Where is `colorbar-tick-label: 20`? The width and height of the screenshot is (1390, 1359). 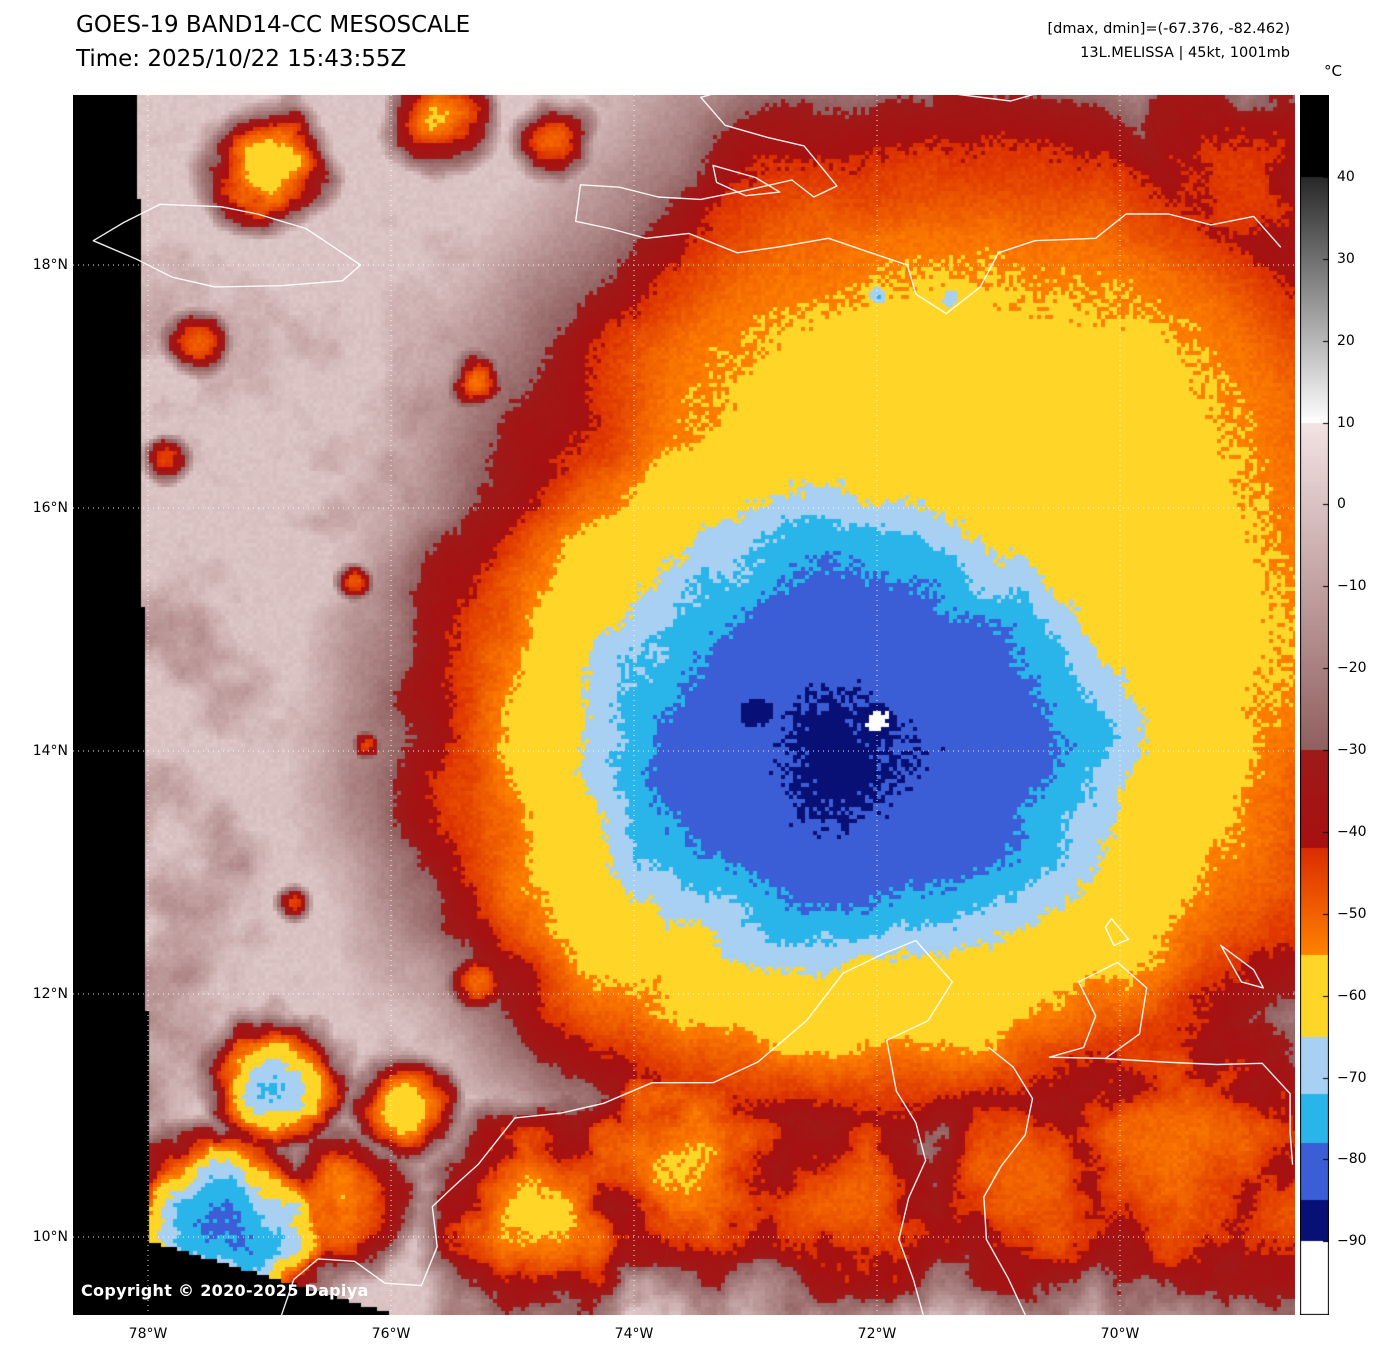
colorbar-tick-label: 20 is located at coordinates (1346, 340).